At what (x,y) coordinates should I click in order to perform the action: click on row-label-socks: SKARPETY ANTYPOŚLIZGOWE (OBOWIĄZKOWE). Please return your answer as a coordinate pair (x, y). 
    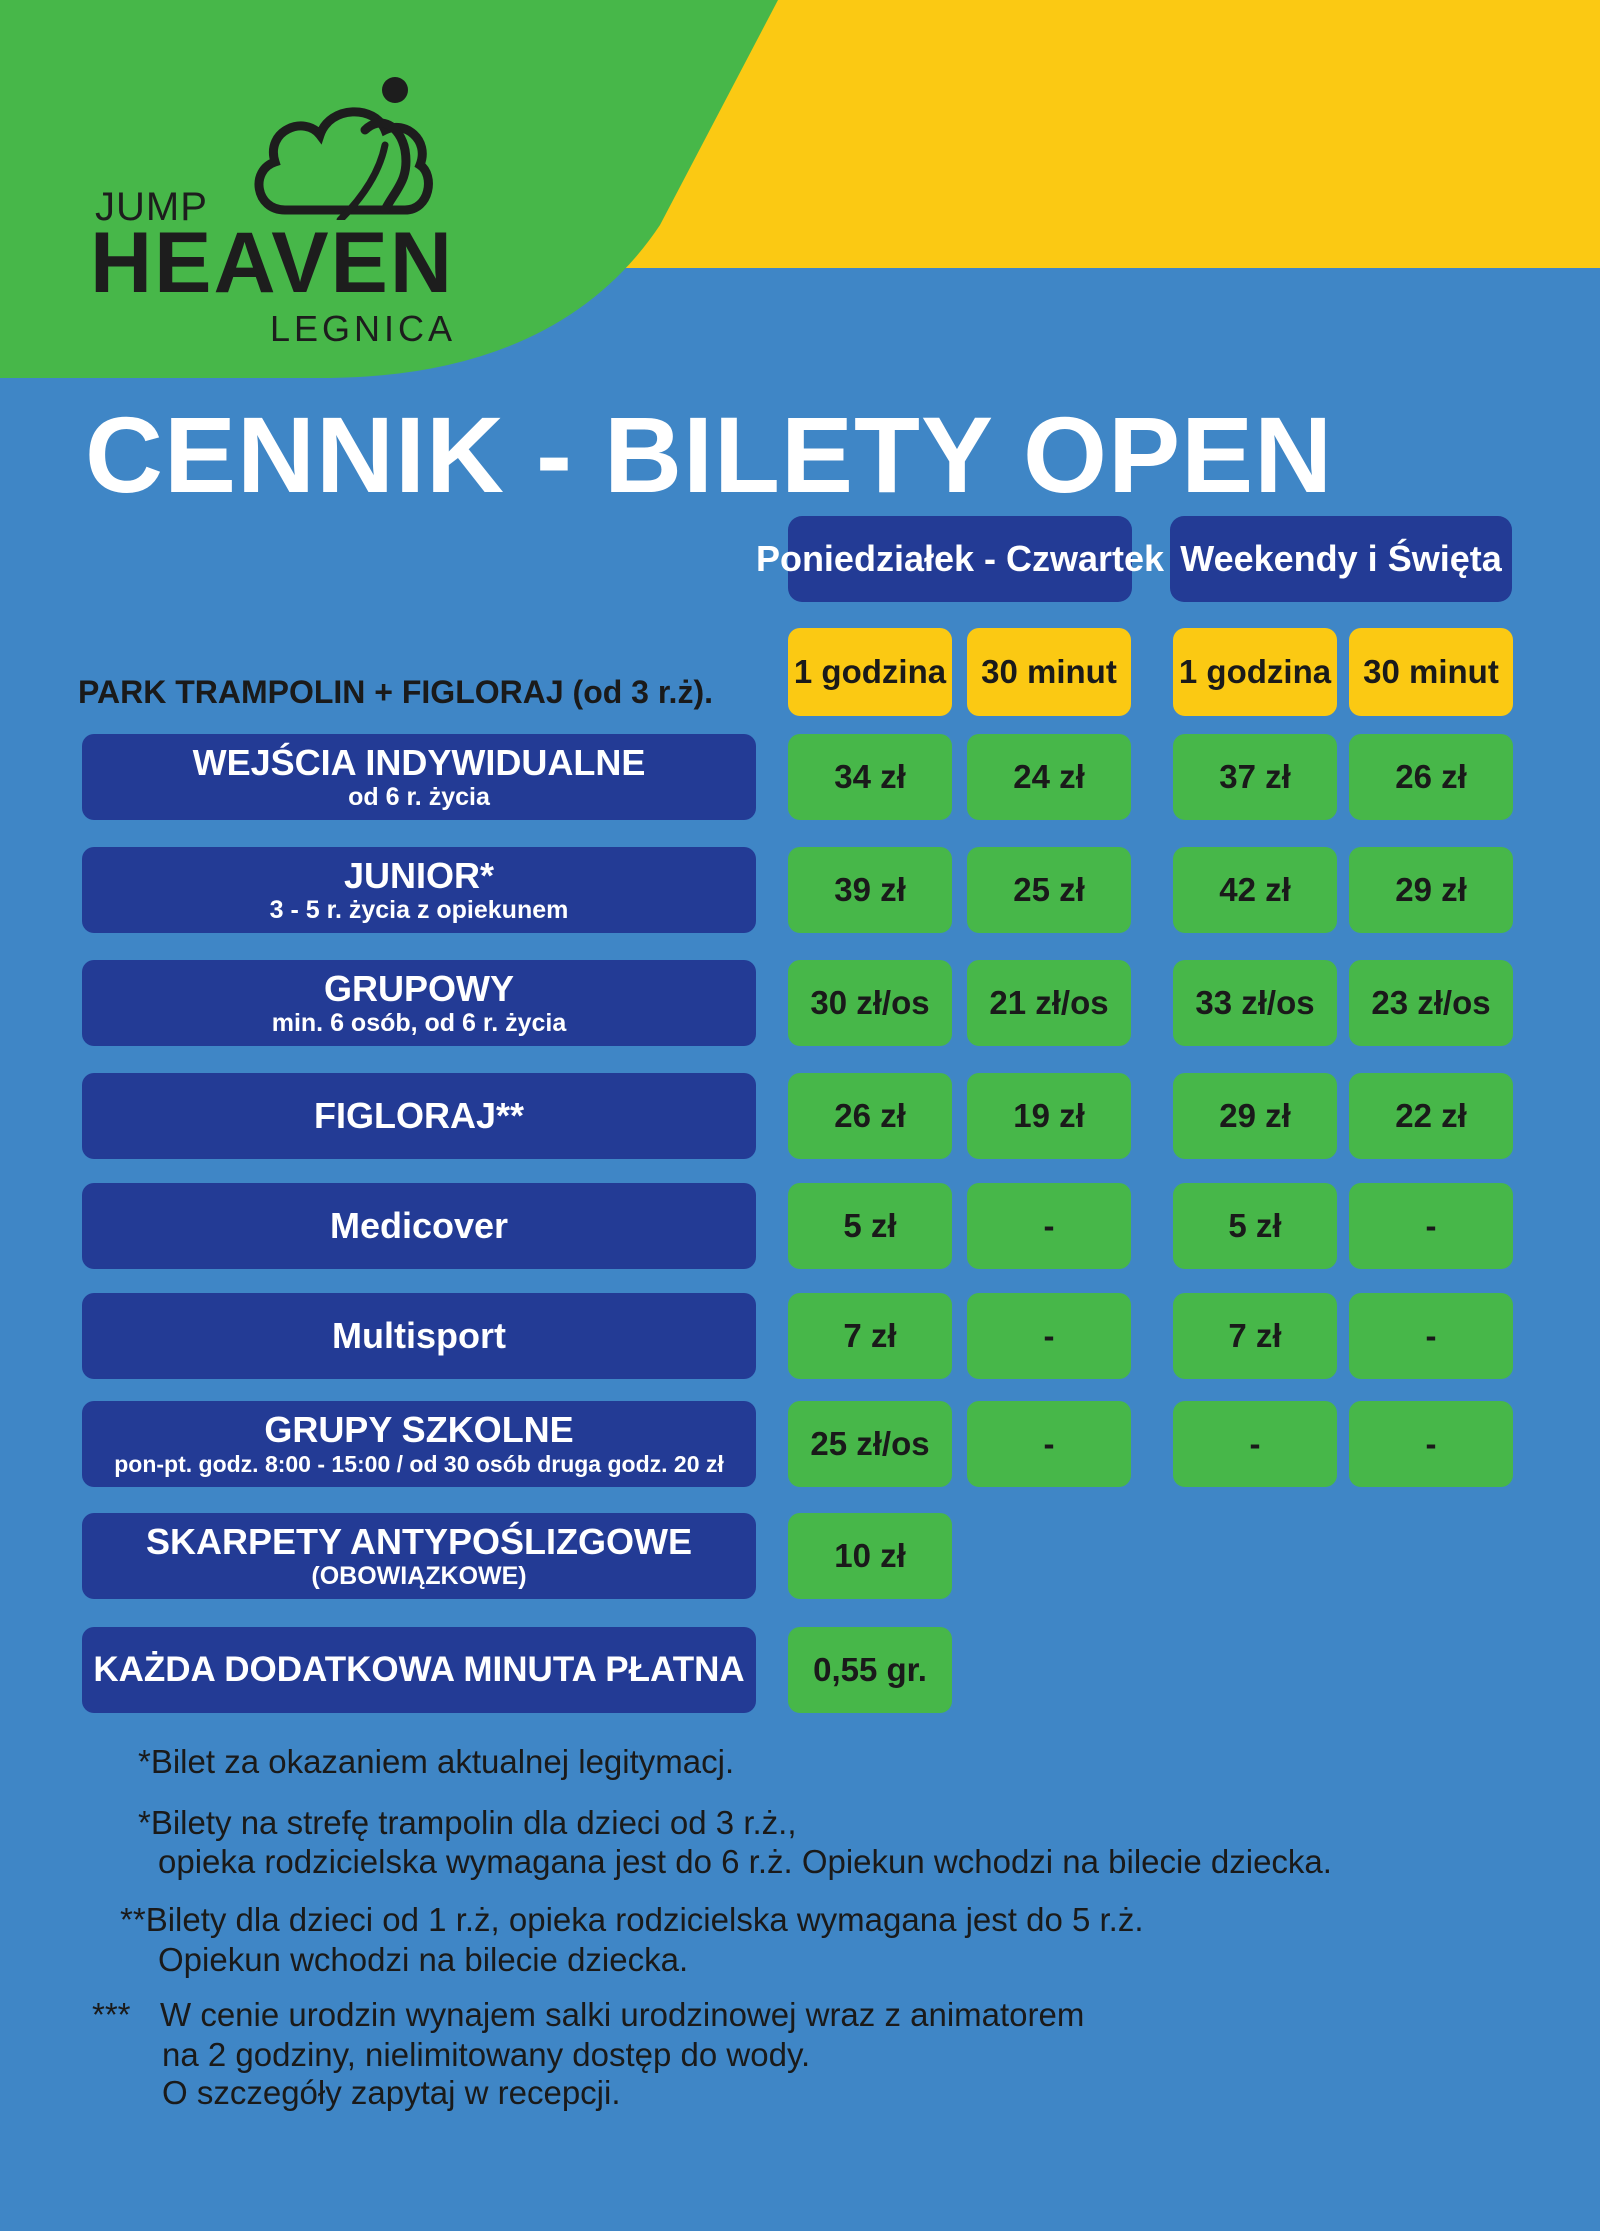
    Looking at the image, I should click on (419, 1556).